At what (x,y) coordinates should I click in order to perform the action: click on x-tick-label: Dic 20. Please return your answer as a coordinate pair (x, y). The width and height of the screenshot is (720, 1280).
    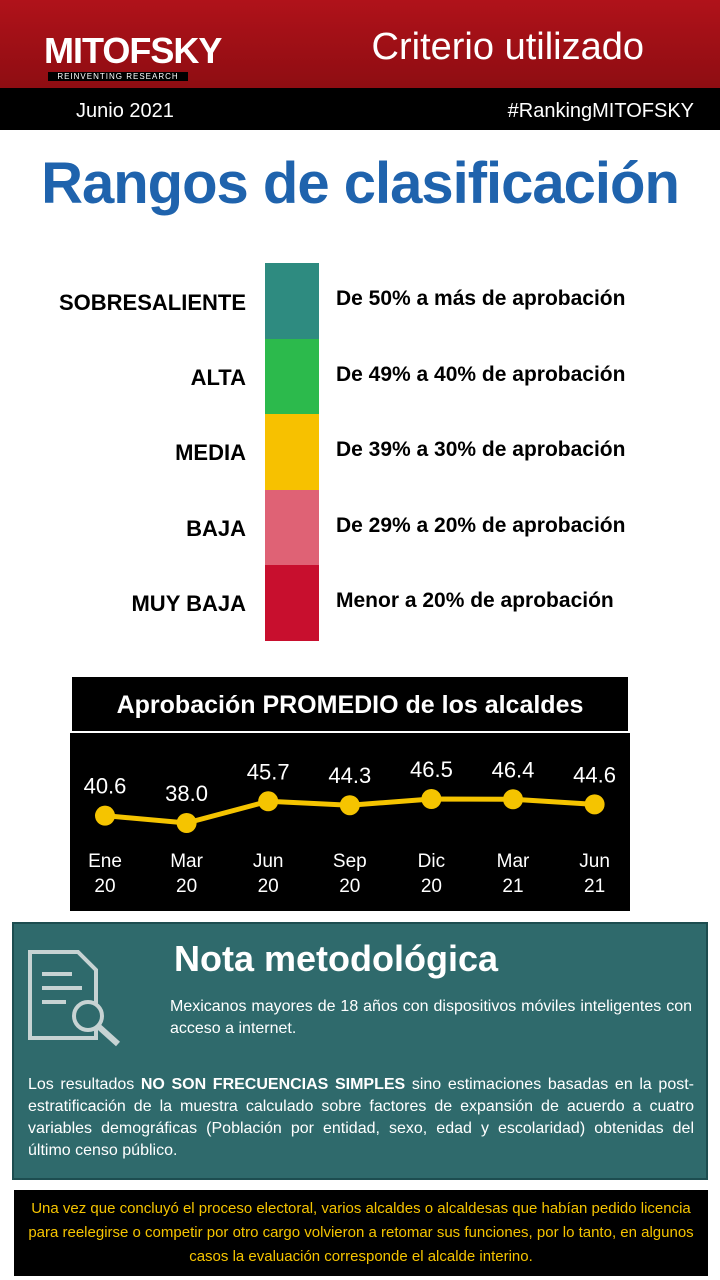
    Looking at the image, I should click on (431, 874).